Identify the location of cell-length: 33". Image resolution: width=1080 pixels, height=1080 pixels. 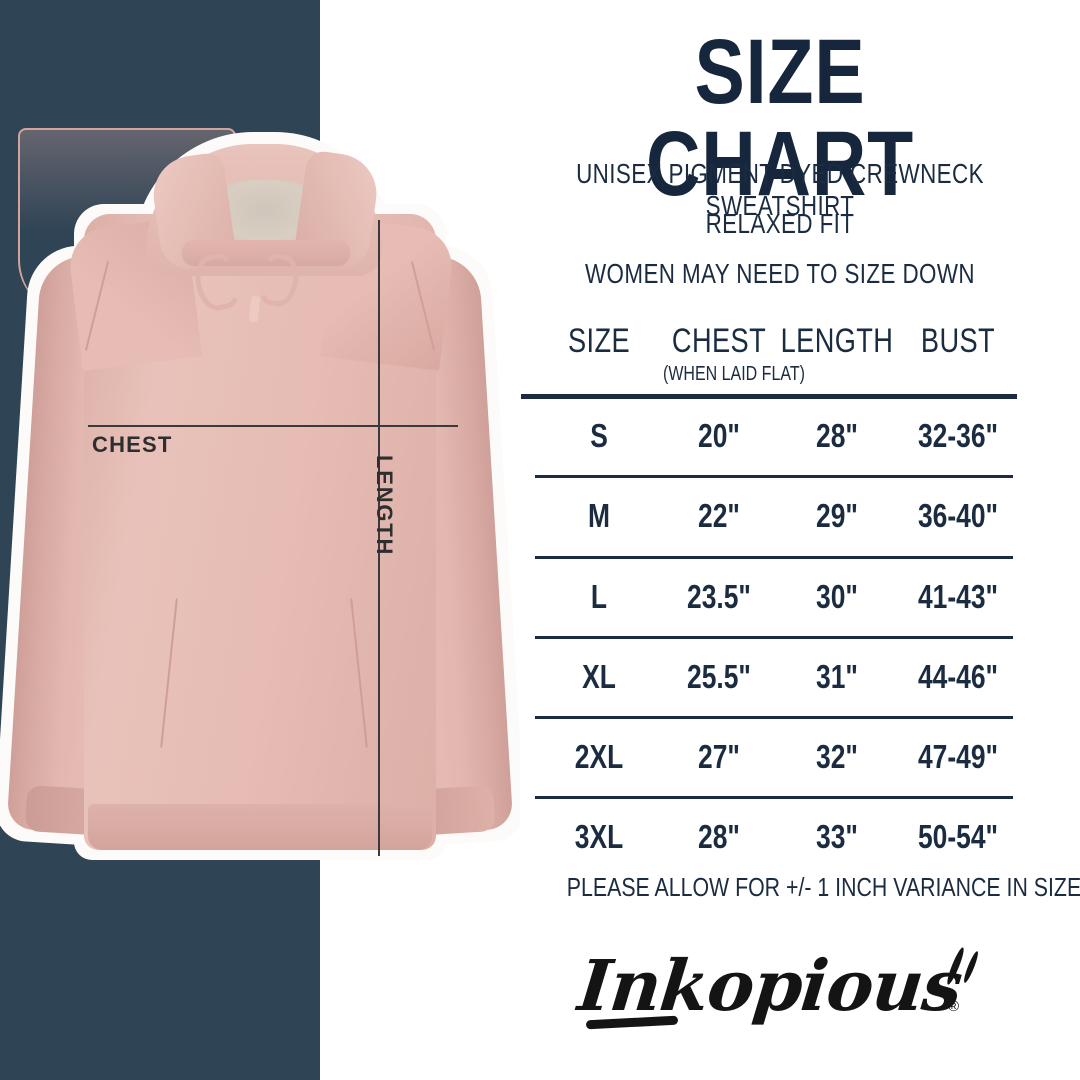
(837, 836).